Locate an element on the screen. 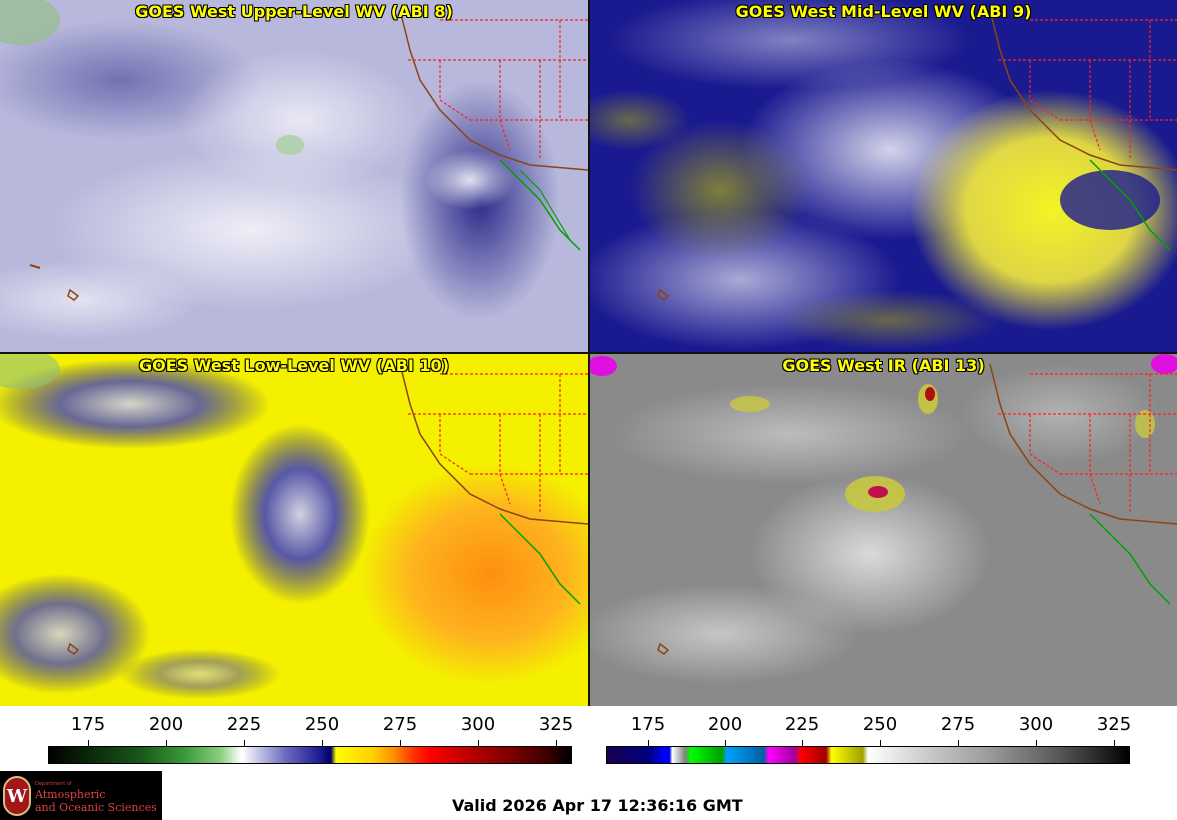  ir-title: GOES West IR (ABI 13) is located at coordinates (883, 365).